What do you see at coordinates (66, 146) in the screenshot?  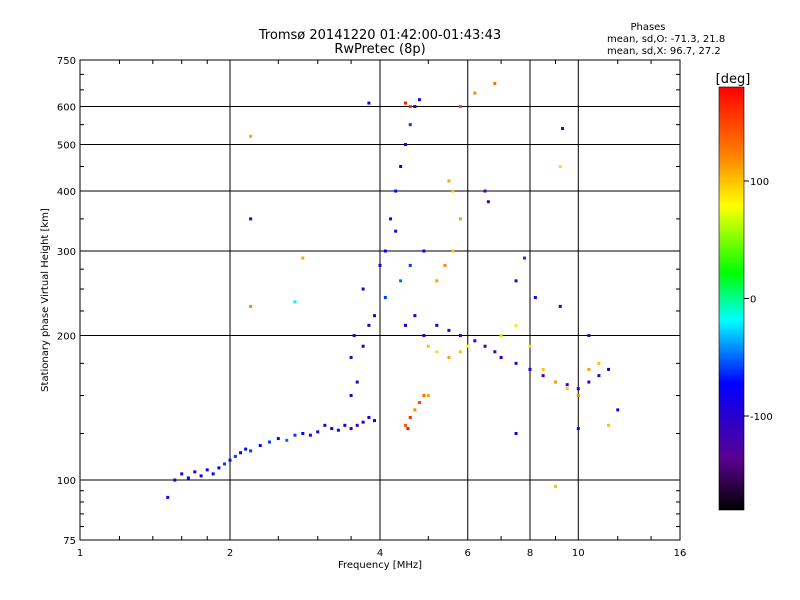 I see `y-tick-label: 500` at bounding box center [66, 146].